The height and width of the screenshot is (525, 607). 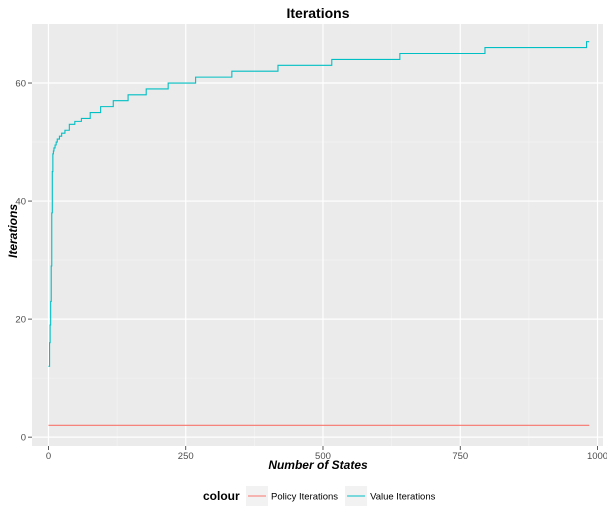 I want to click on y-tick-label: 60, so click(x=20, y=84).